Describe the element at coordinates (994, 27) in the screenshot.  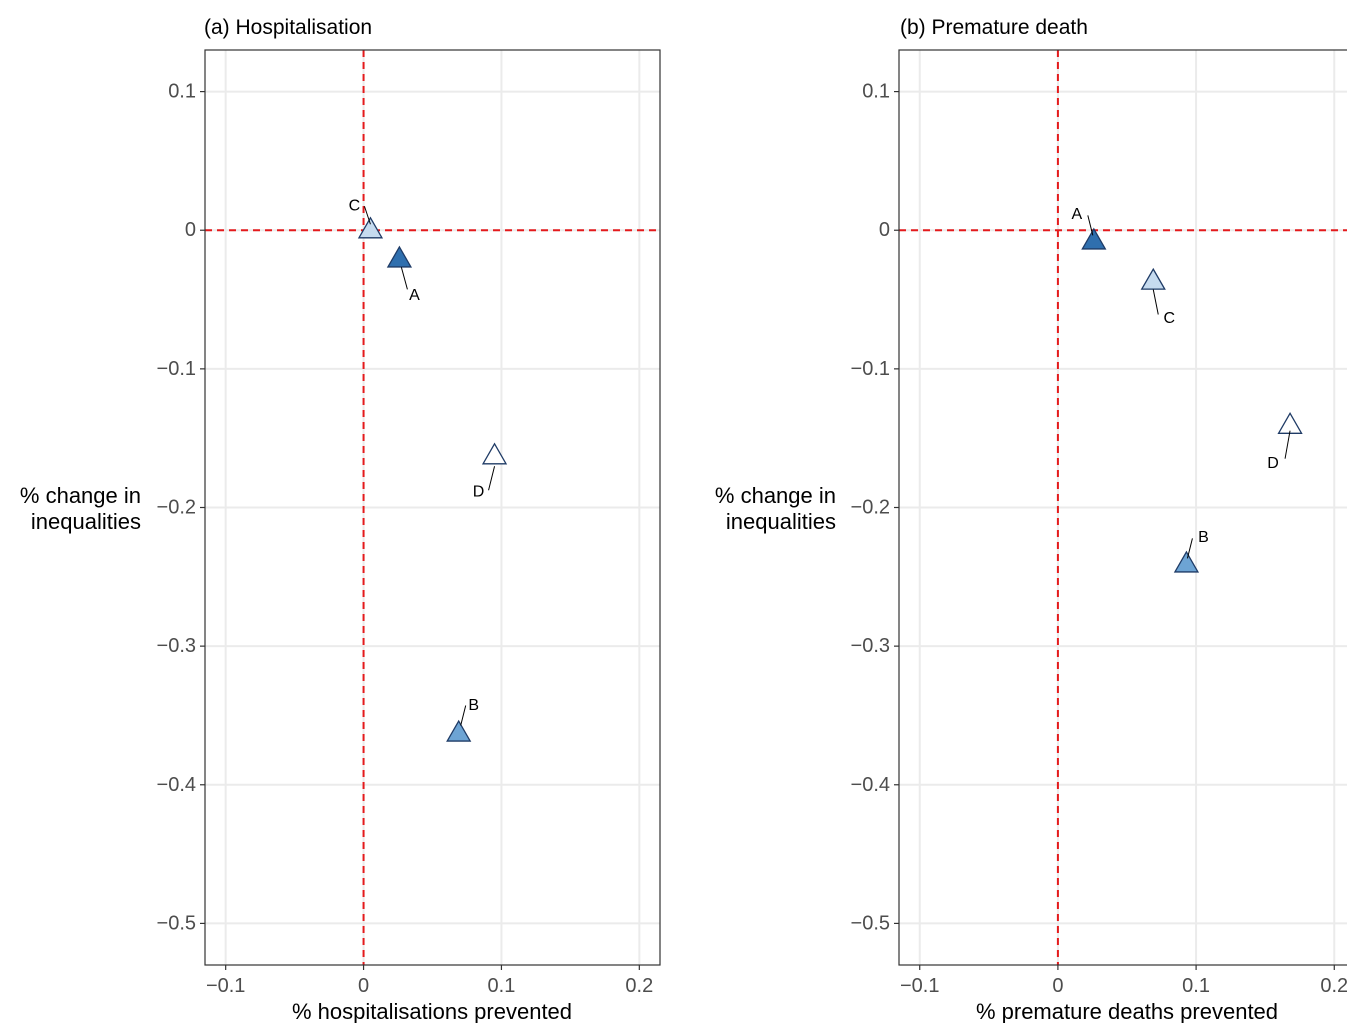
I see `panel-title: (b) Premature death` at that location.